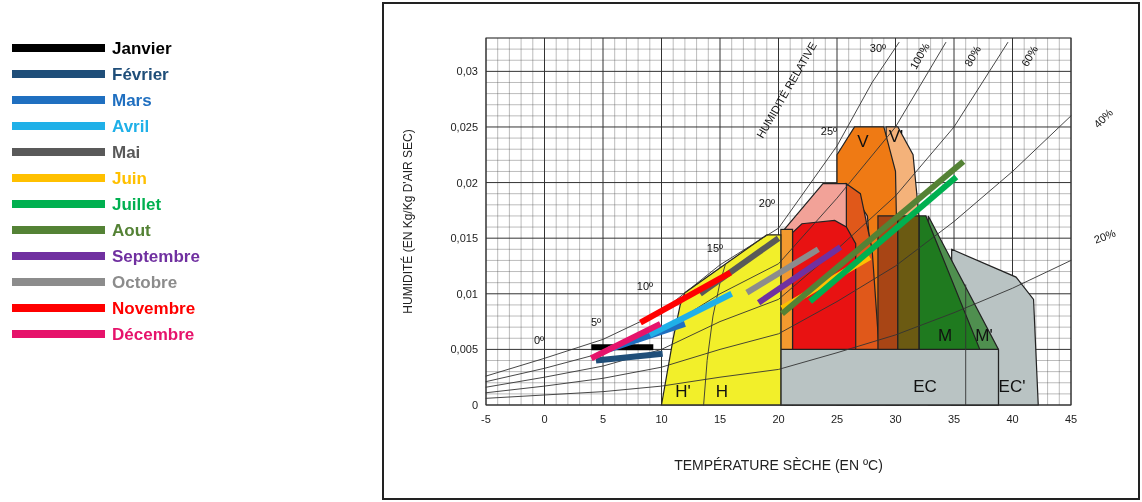 The height and width of the screenshot is (502, 1142). What do you see at coordinates (131, 126) in the screenshot?
I see `text: Avril` at bounding box center [131, 126].